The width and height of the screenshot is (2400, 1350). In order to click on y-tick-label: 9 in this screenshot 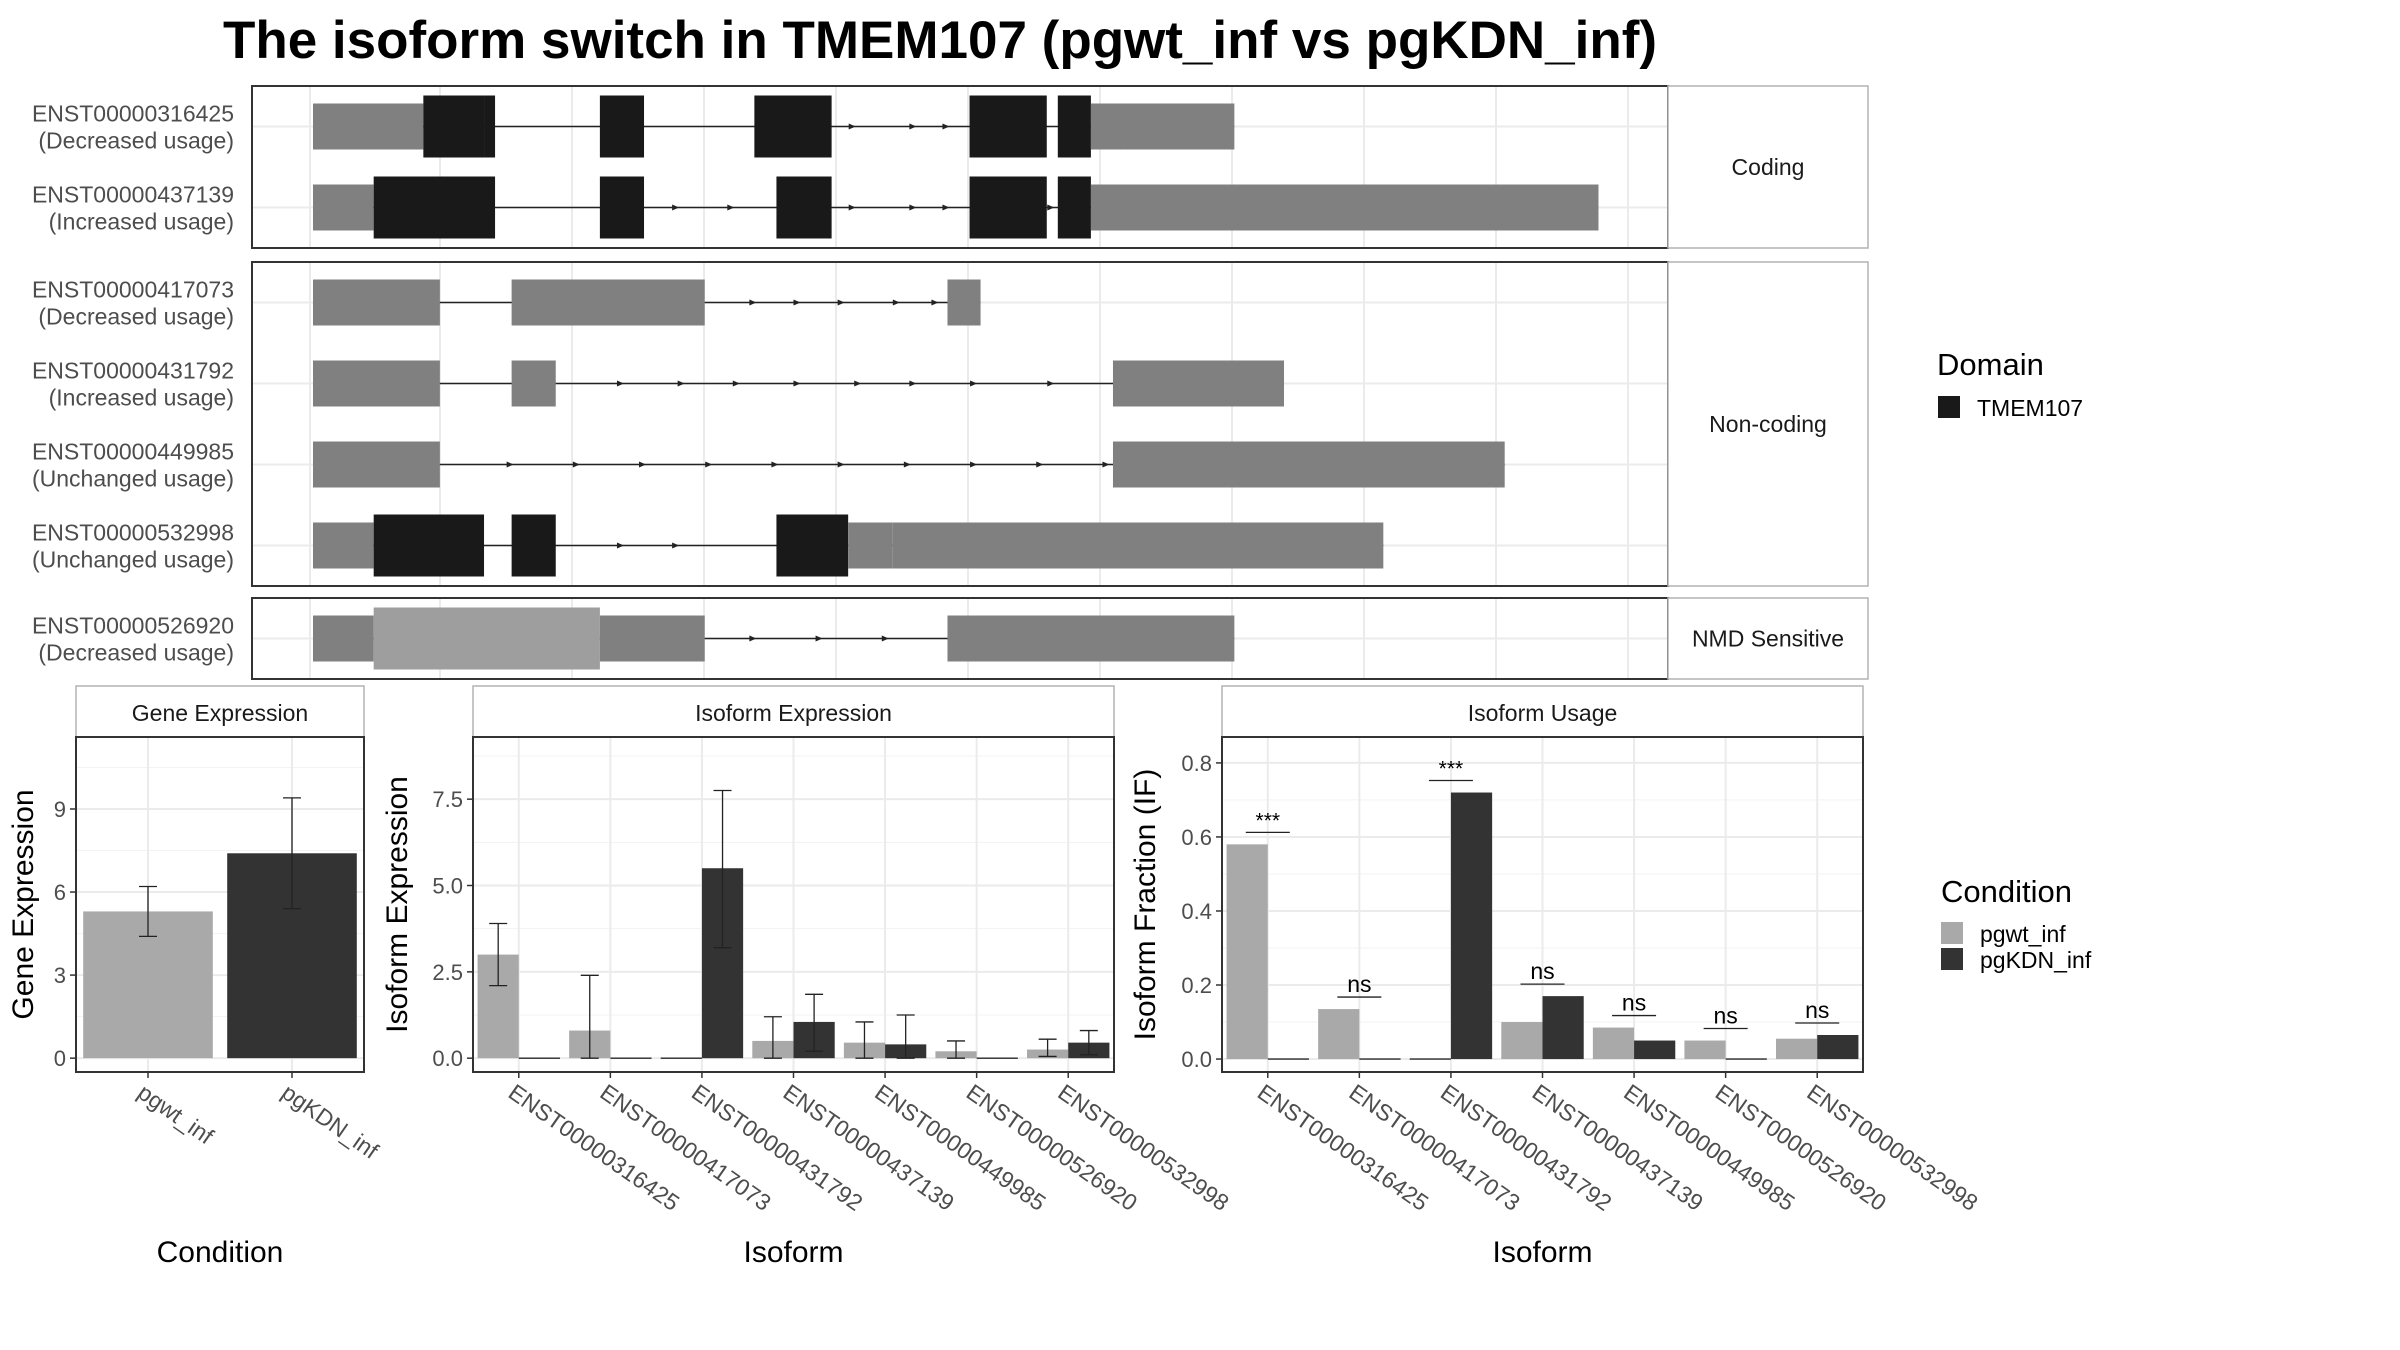, I will do `click(60, 809)`.